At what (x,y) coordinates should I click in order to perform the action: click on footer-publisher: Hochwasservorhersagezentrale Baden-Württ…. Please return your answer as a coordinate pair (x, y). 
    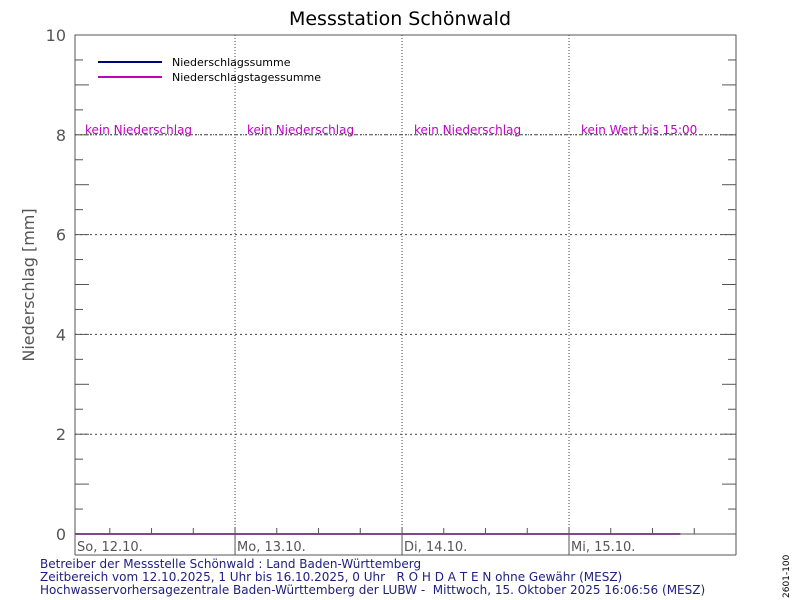
    Looking at the image, I should click on (373, 590).